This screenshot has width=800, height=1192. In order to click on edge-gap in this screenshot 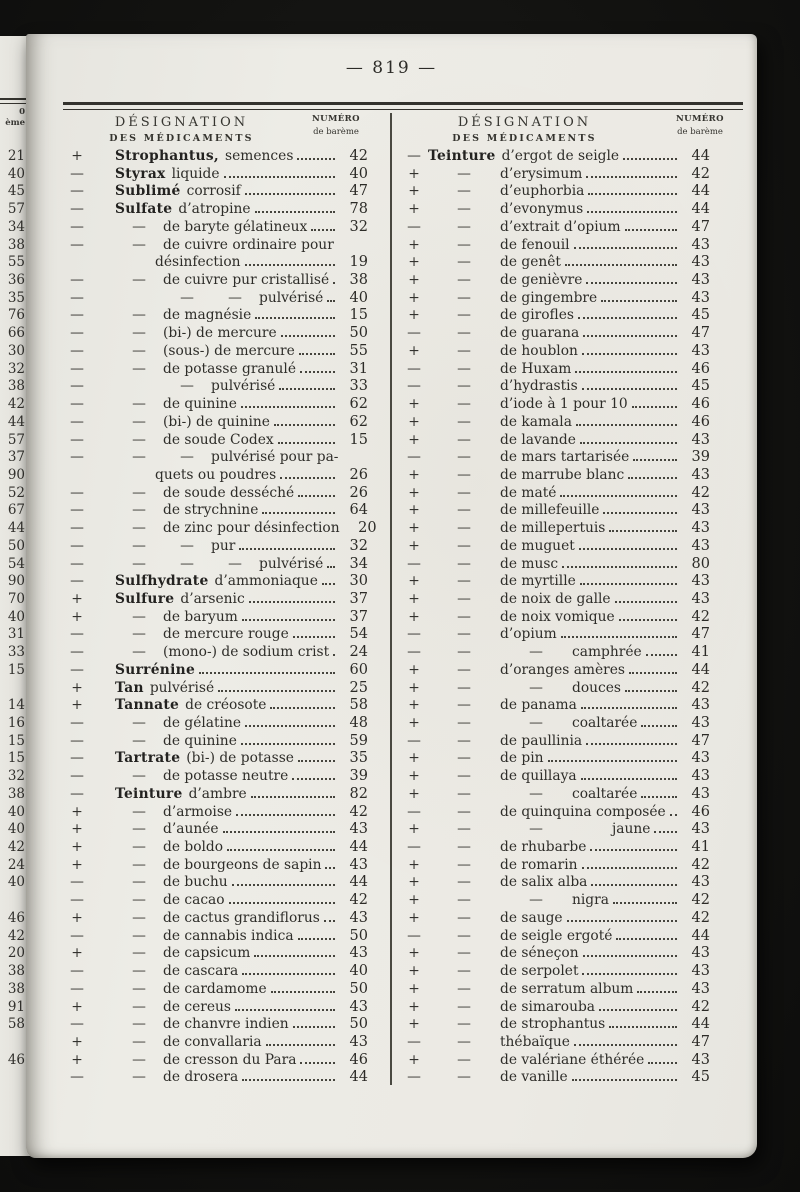, I will do `click(12, 1043)`.